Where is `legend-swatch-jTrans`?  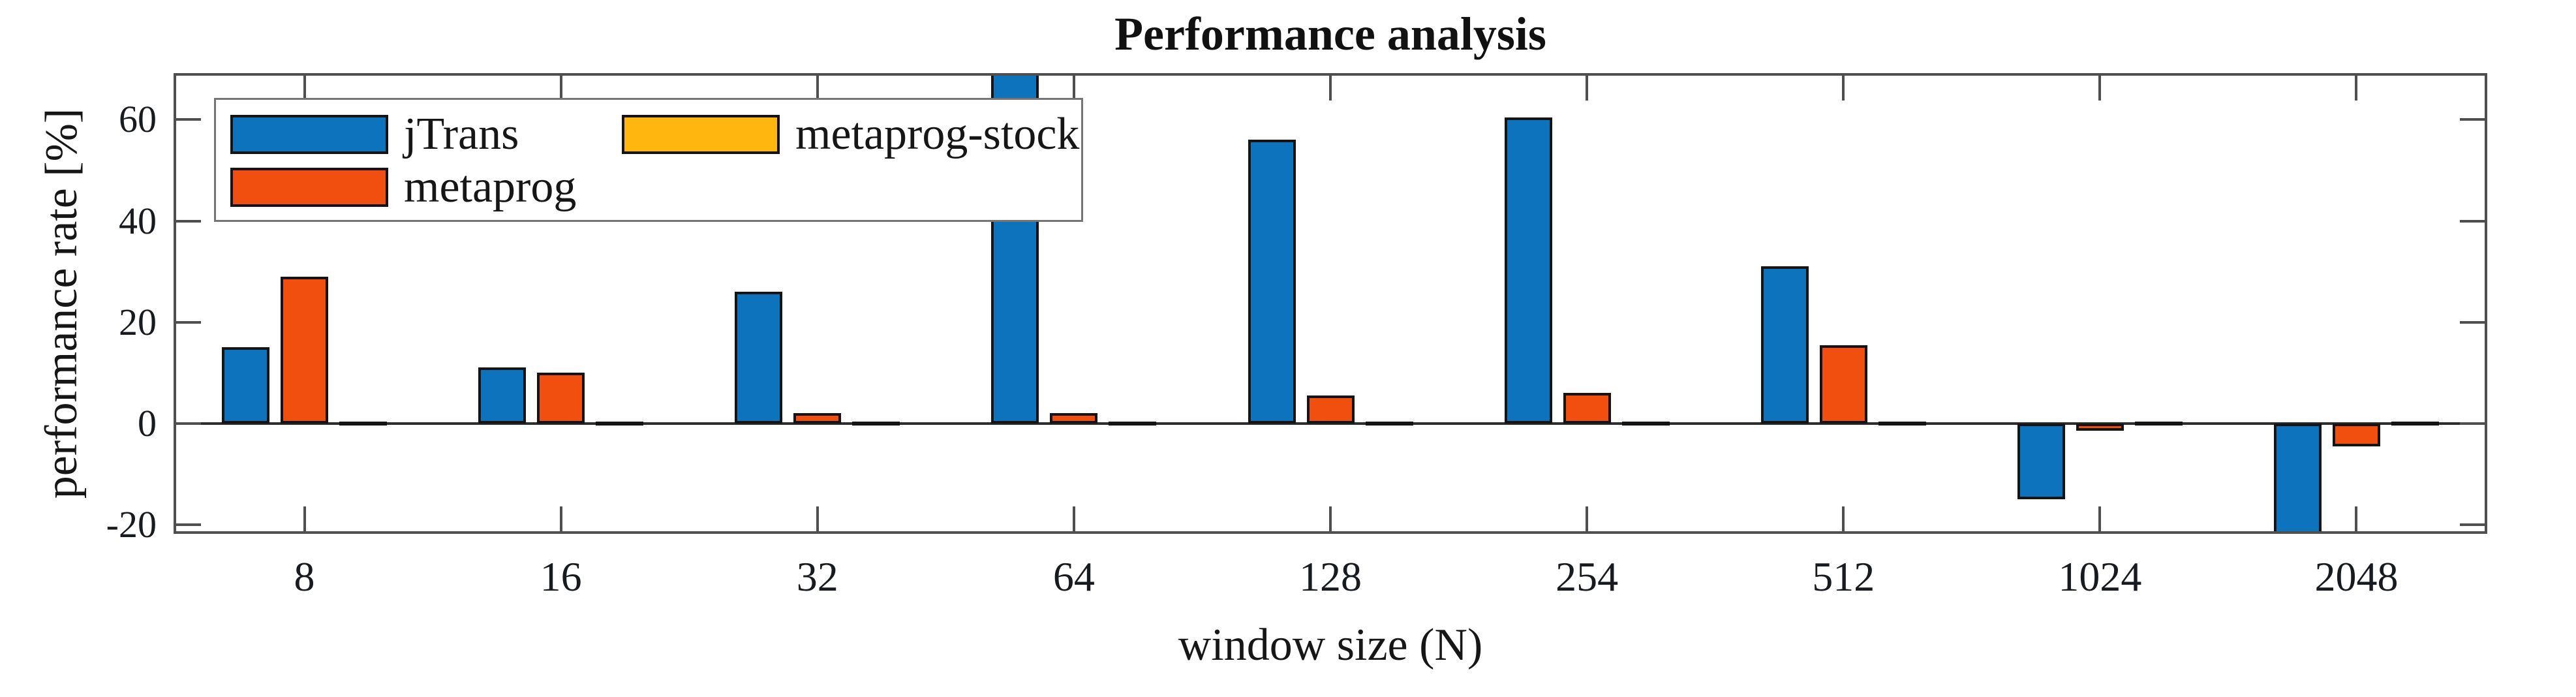 legend-swatch-jTrans is located at coordinates (309, 134).